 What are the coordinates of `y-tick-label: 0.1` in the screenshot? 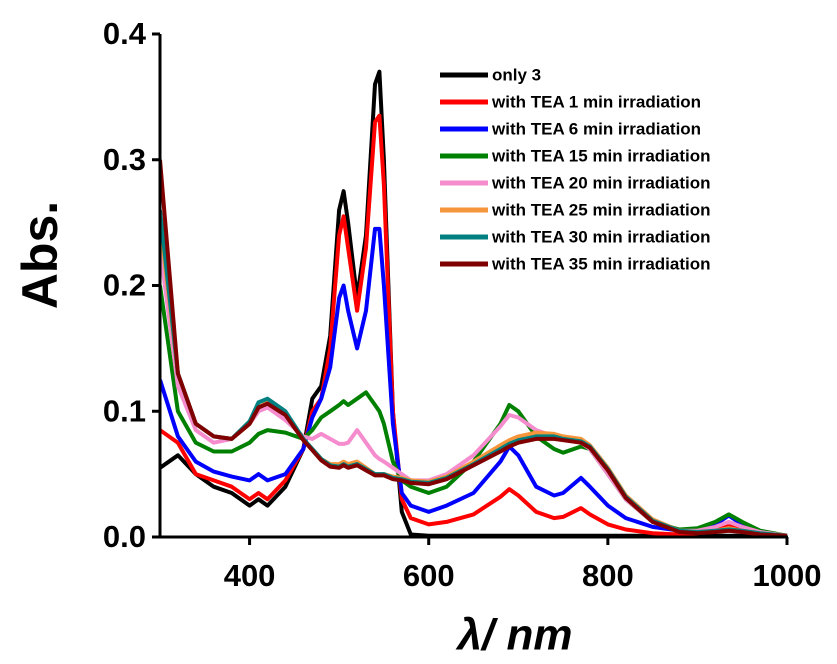 It's located at (124, 410).